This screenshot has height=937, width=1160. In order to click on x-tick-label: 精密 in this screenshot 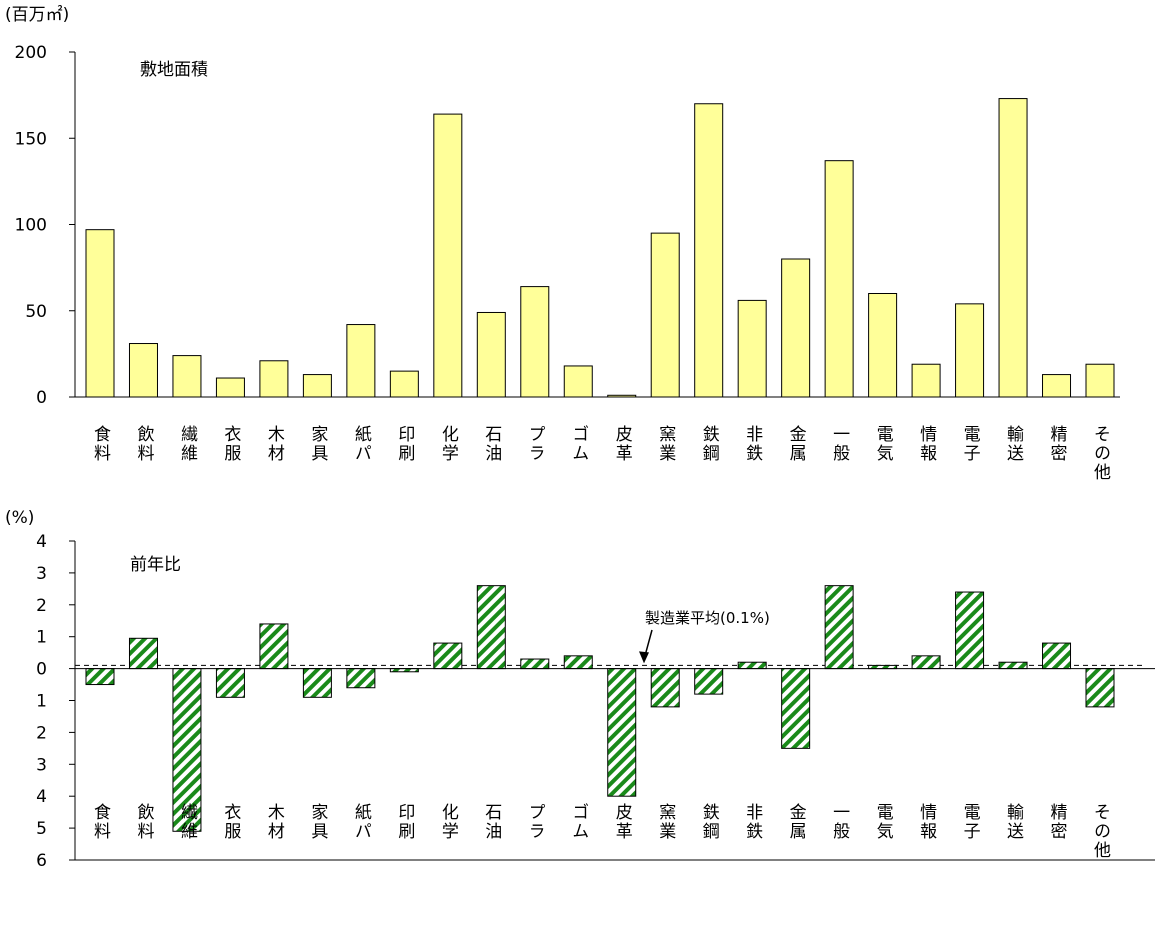, I will do `click(1057, 444)`.